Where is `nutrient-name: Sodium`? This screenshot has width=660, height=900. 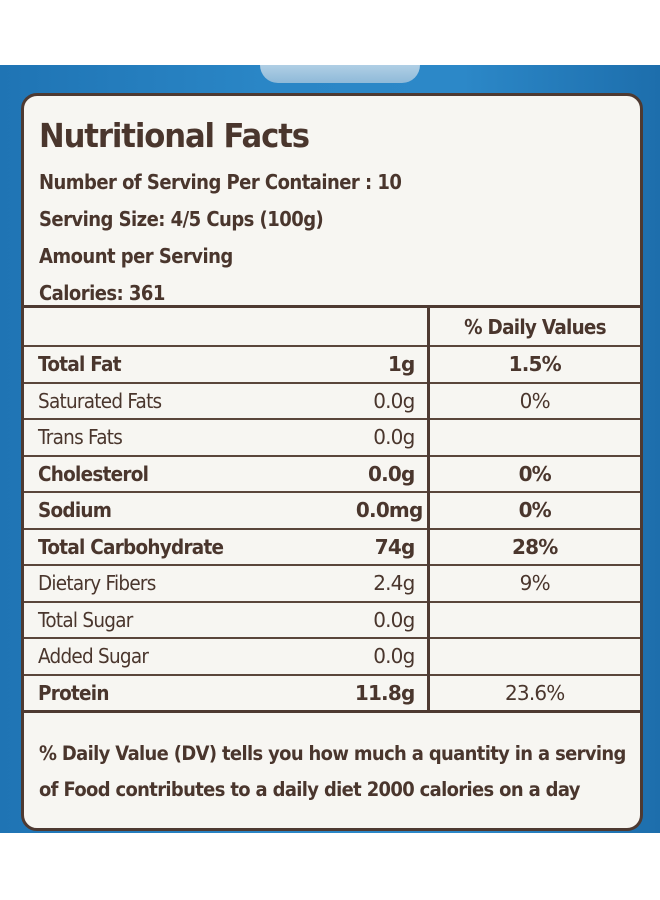 nutrient-name: Sodium is located at coordinates (75, 510).